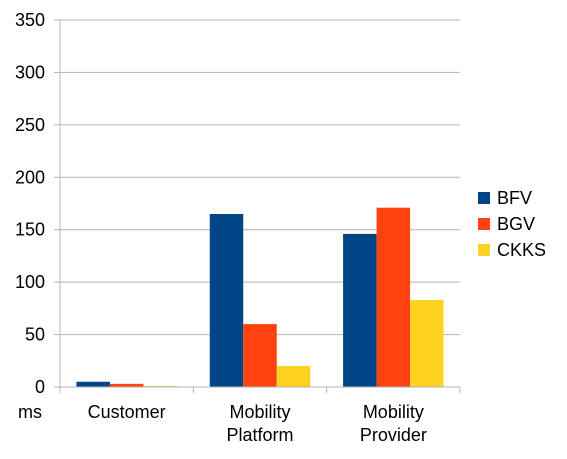  Describe the element at coordinates (127, 412) in the screenshot. I see `x-tick-label: Customer` at that location.